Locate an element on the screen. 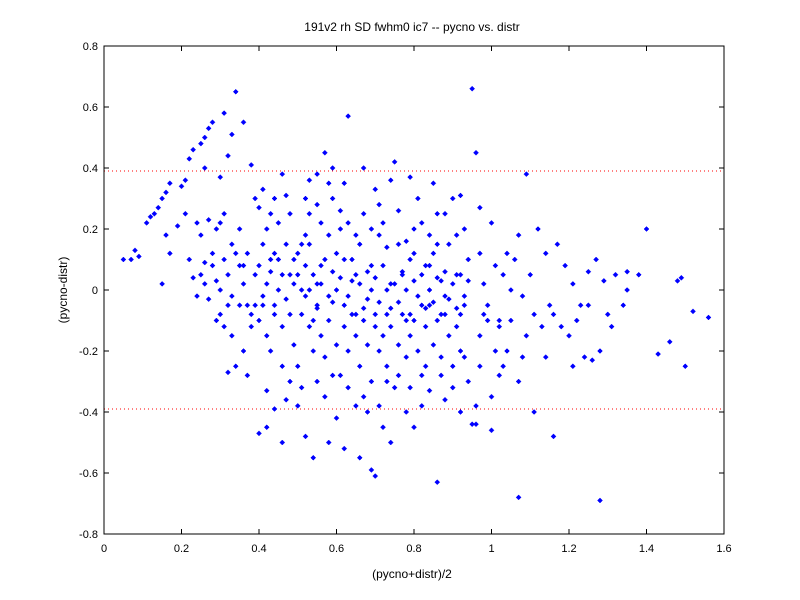 The height and width of the screenshot is (600, 800). y-tick-label: -0.8 is located at coordinates (88, 535).